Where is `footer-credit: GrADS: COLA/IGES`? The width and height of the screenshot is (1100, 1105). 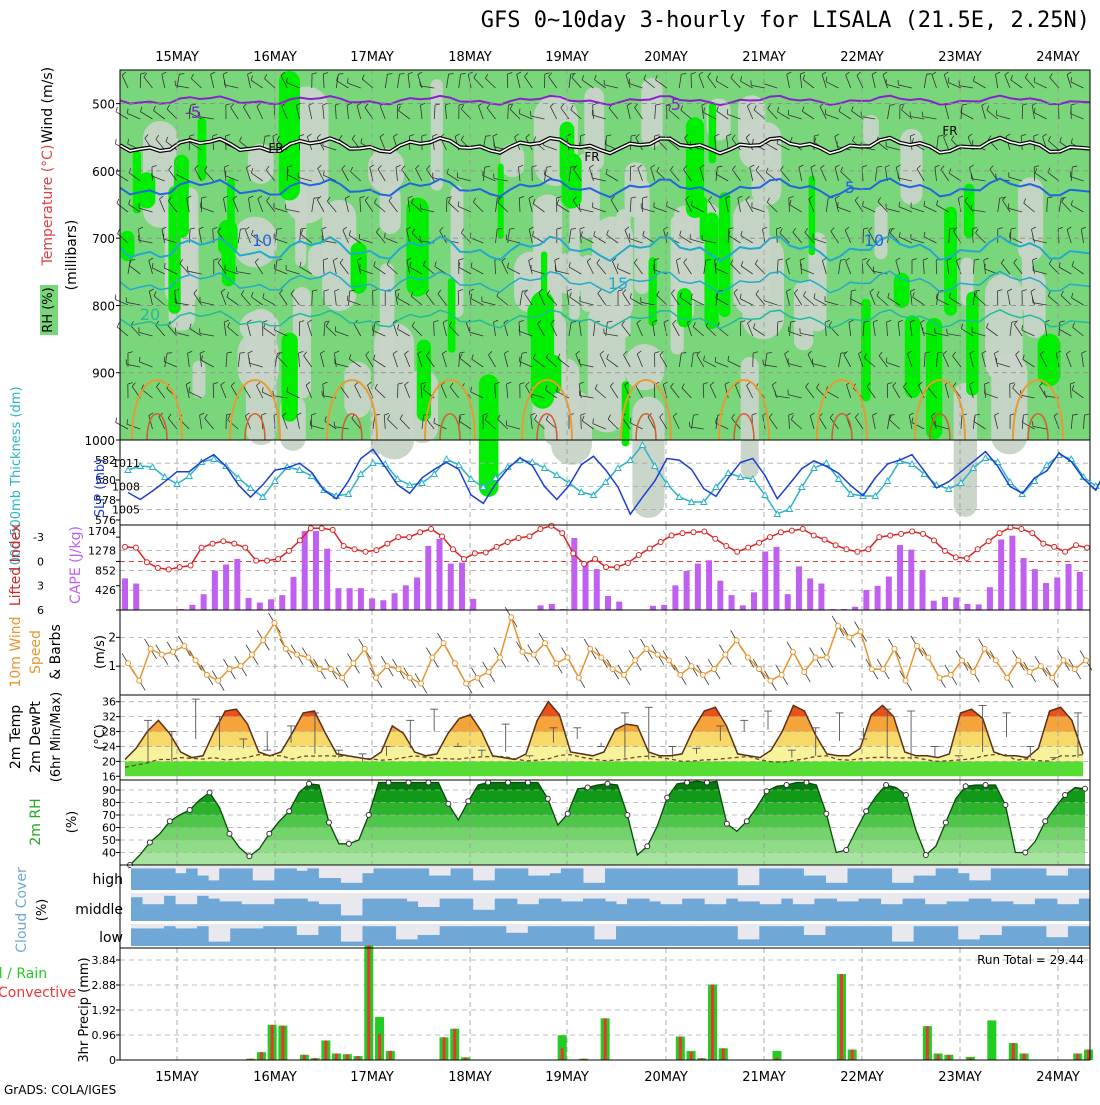
footer-credit: GrADS: COLA/IGES is located at coordinates (60, 1090).